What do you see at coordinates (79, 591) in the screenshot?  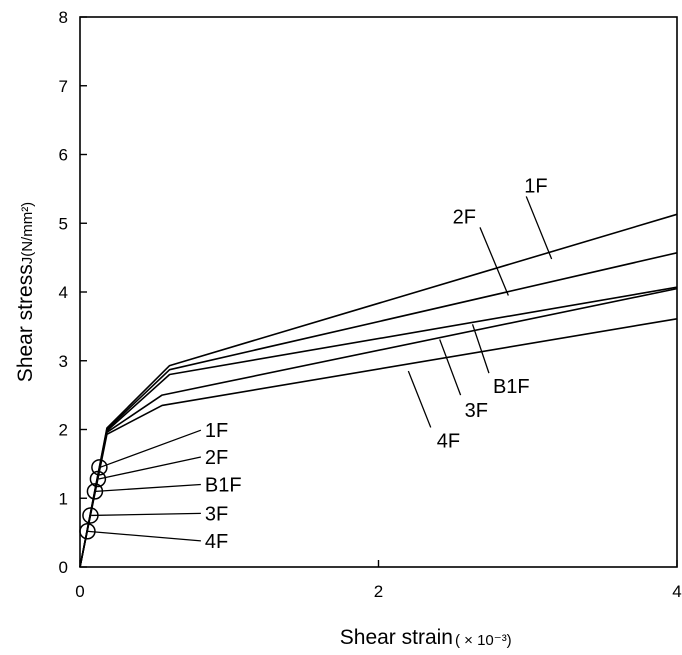 I see `x-tick-label: 0` at bounding box center [79, 591].